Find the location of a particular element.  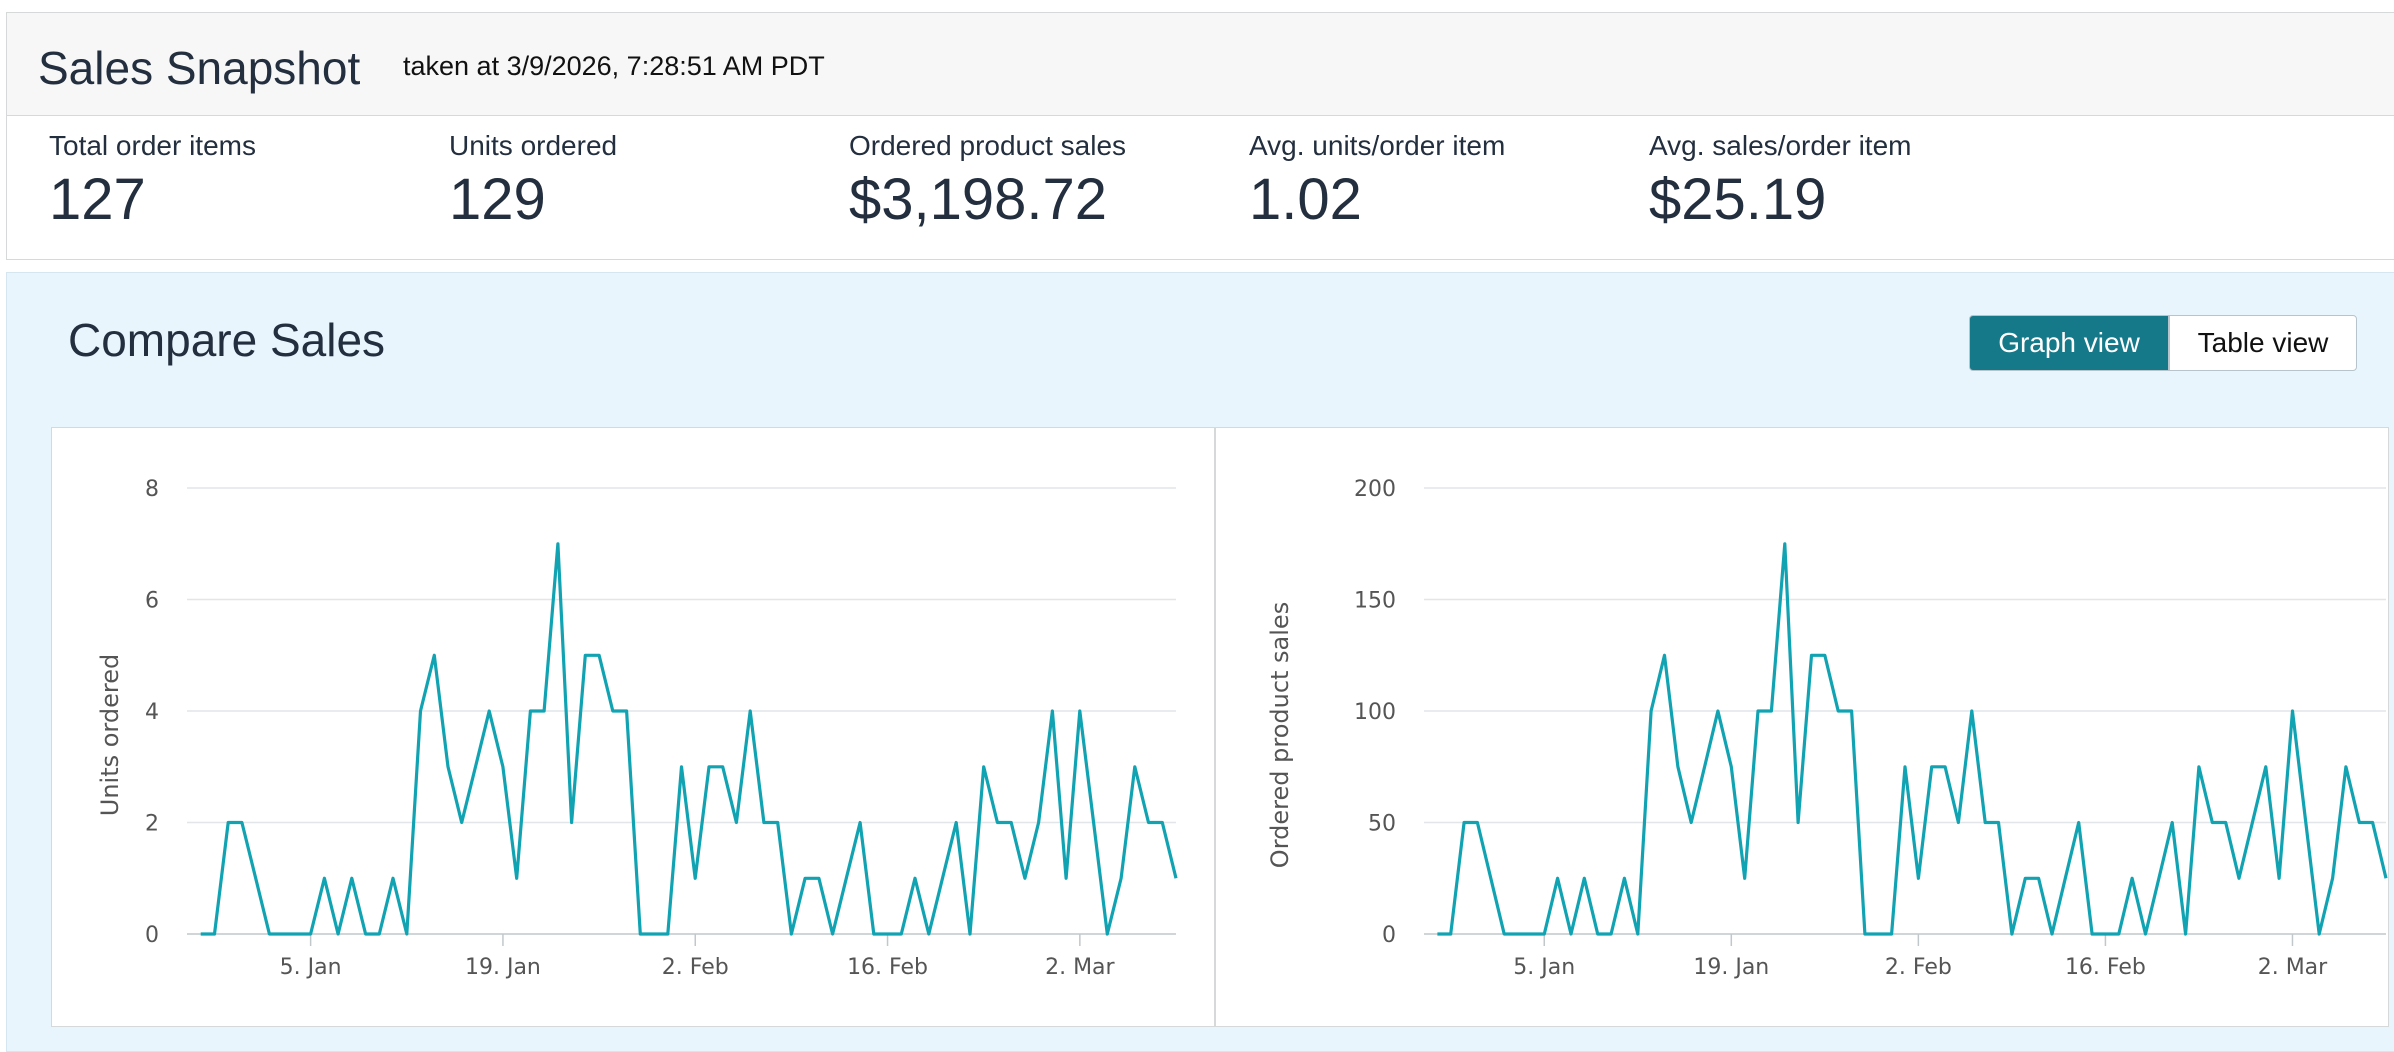

metric-value: $3,198.72 is located at coordinates (987, 199).